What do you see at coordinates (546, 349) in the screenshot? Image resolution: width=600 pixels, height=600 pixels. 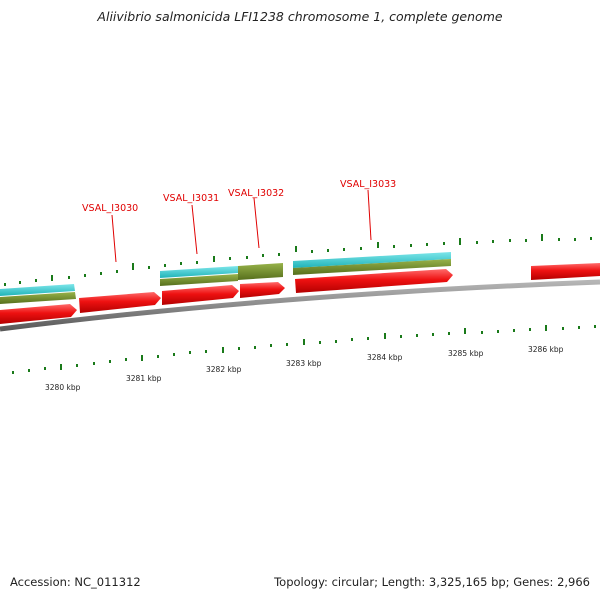 I see `scale-label-3286: 3286 kbp` at bounding box center [546, 349].